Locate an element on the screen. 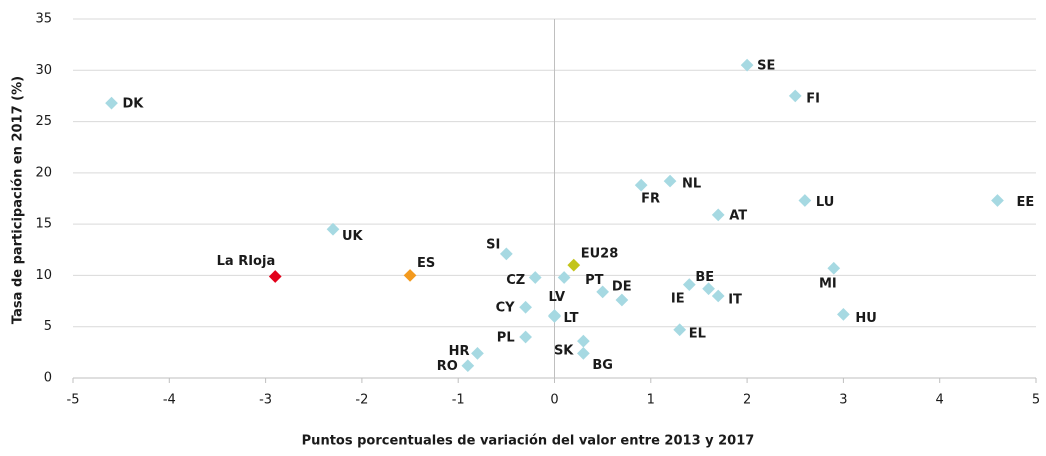 This screenshot has width=1046, height=456. y-tick-label: 20 is located at coordinates (43, 172).